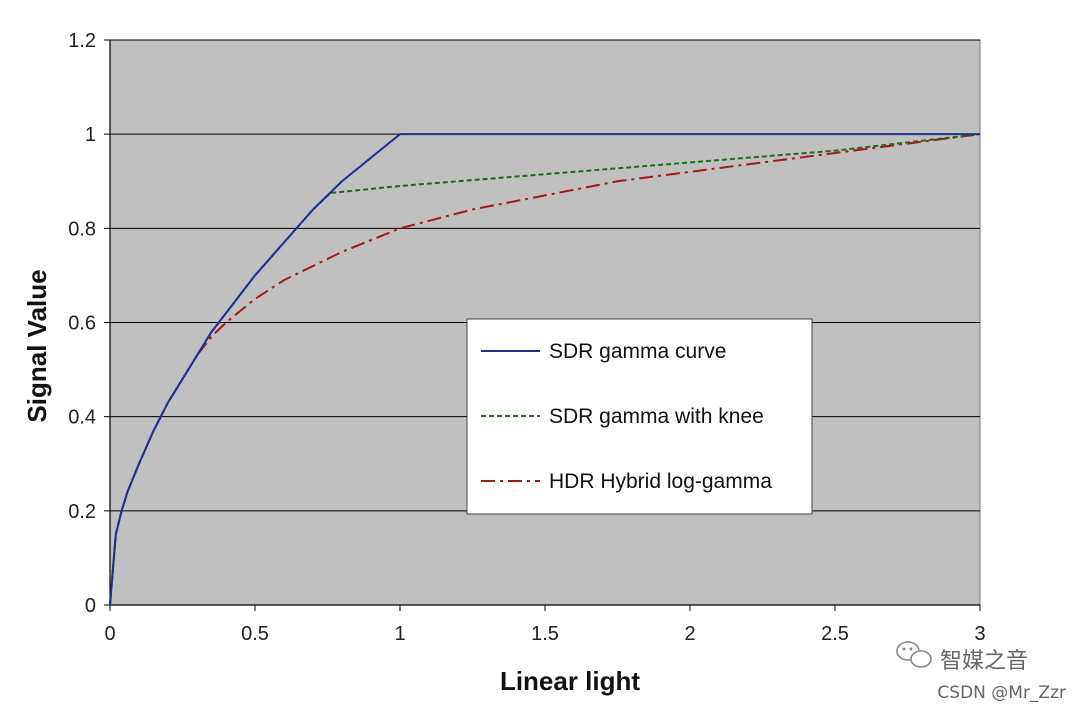  What do you see at coordinates (82, 418) in the screenshot?
I see `y-tick-label: 0.4` at bounding box center [82, 418].